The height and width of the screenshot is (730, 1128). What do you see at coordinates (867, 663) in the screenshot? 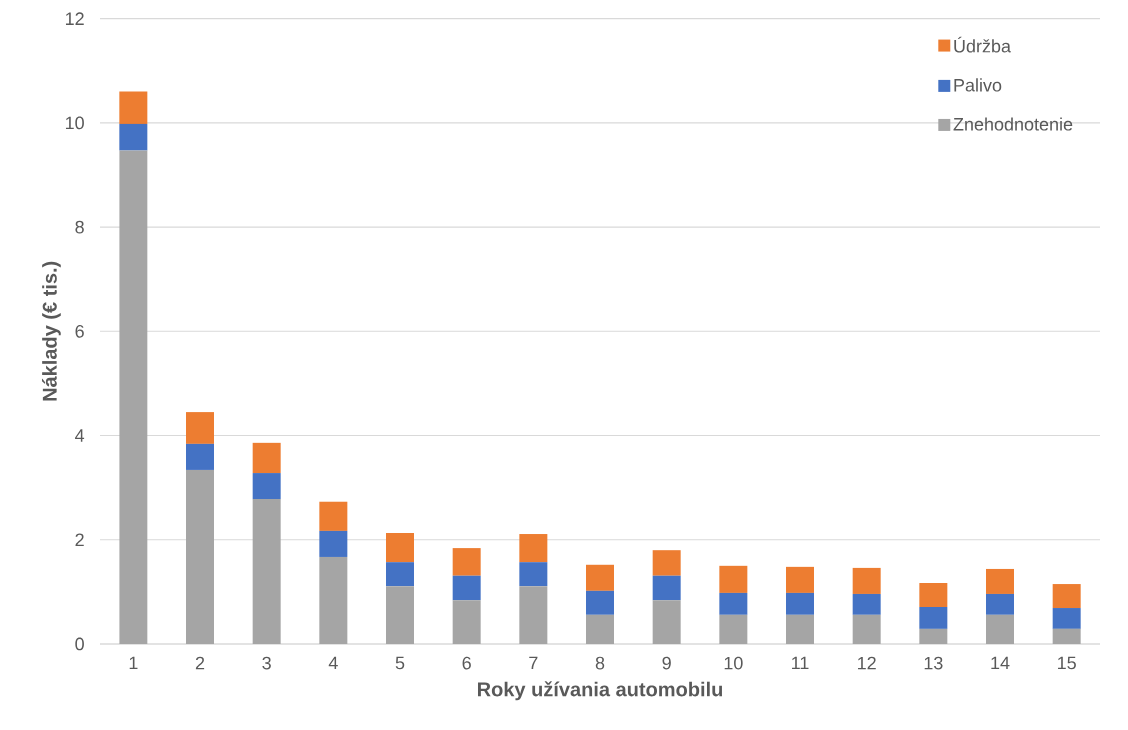
I see `x-tick-label: 12` at bounding box center [867, 663].